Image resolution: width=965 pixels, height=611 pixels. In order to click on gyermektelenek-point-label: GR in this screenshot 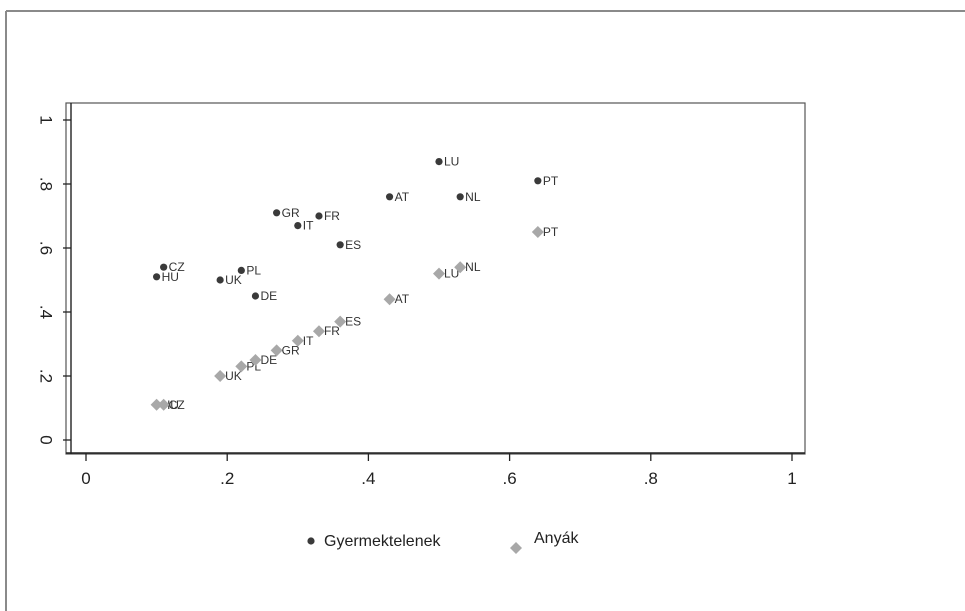, I will do `click(291, 213)`.